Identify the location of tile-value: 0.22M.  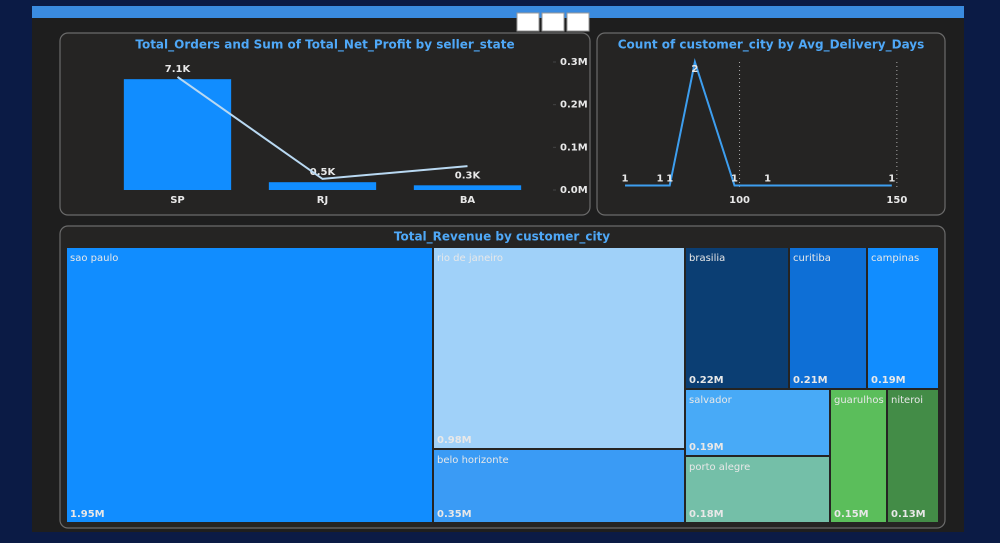
(706, 380).